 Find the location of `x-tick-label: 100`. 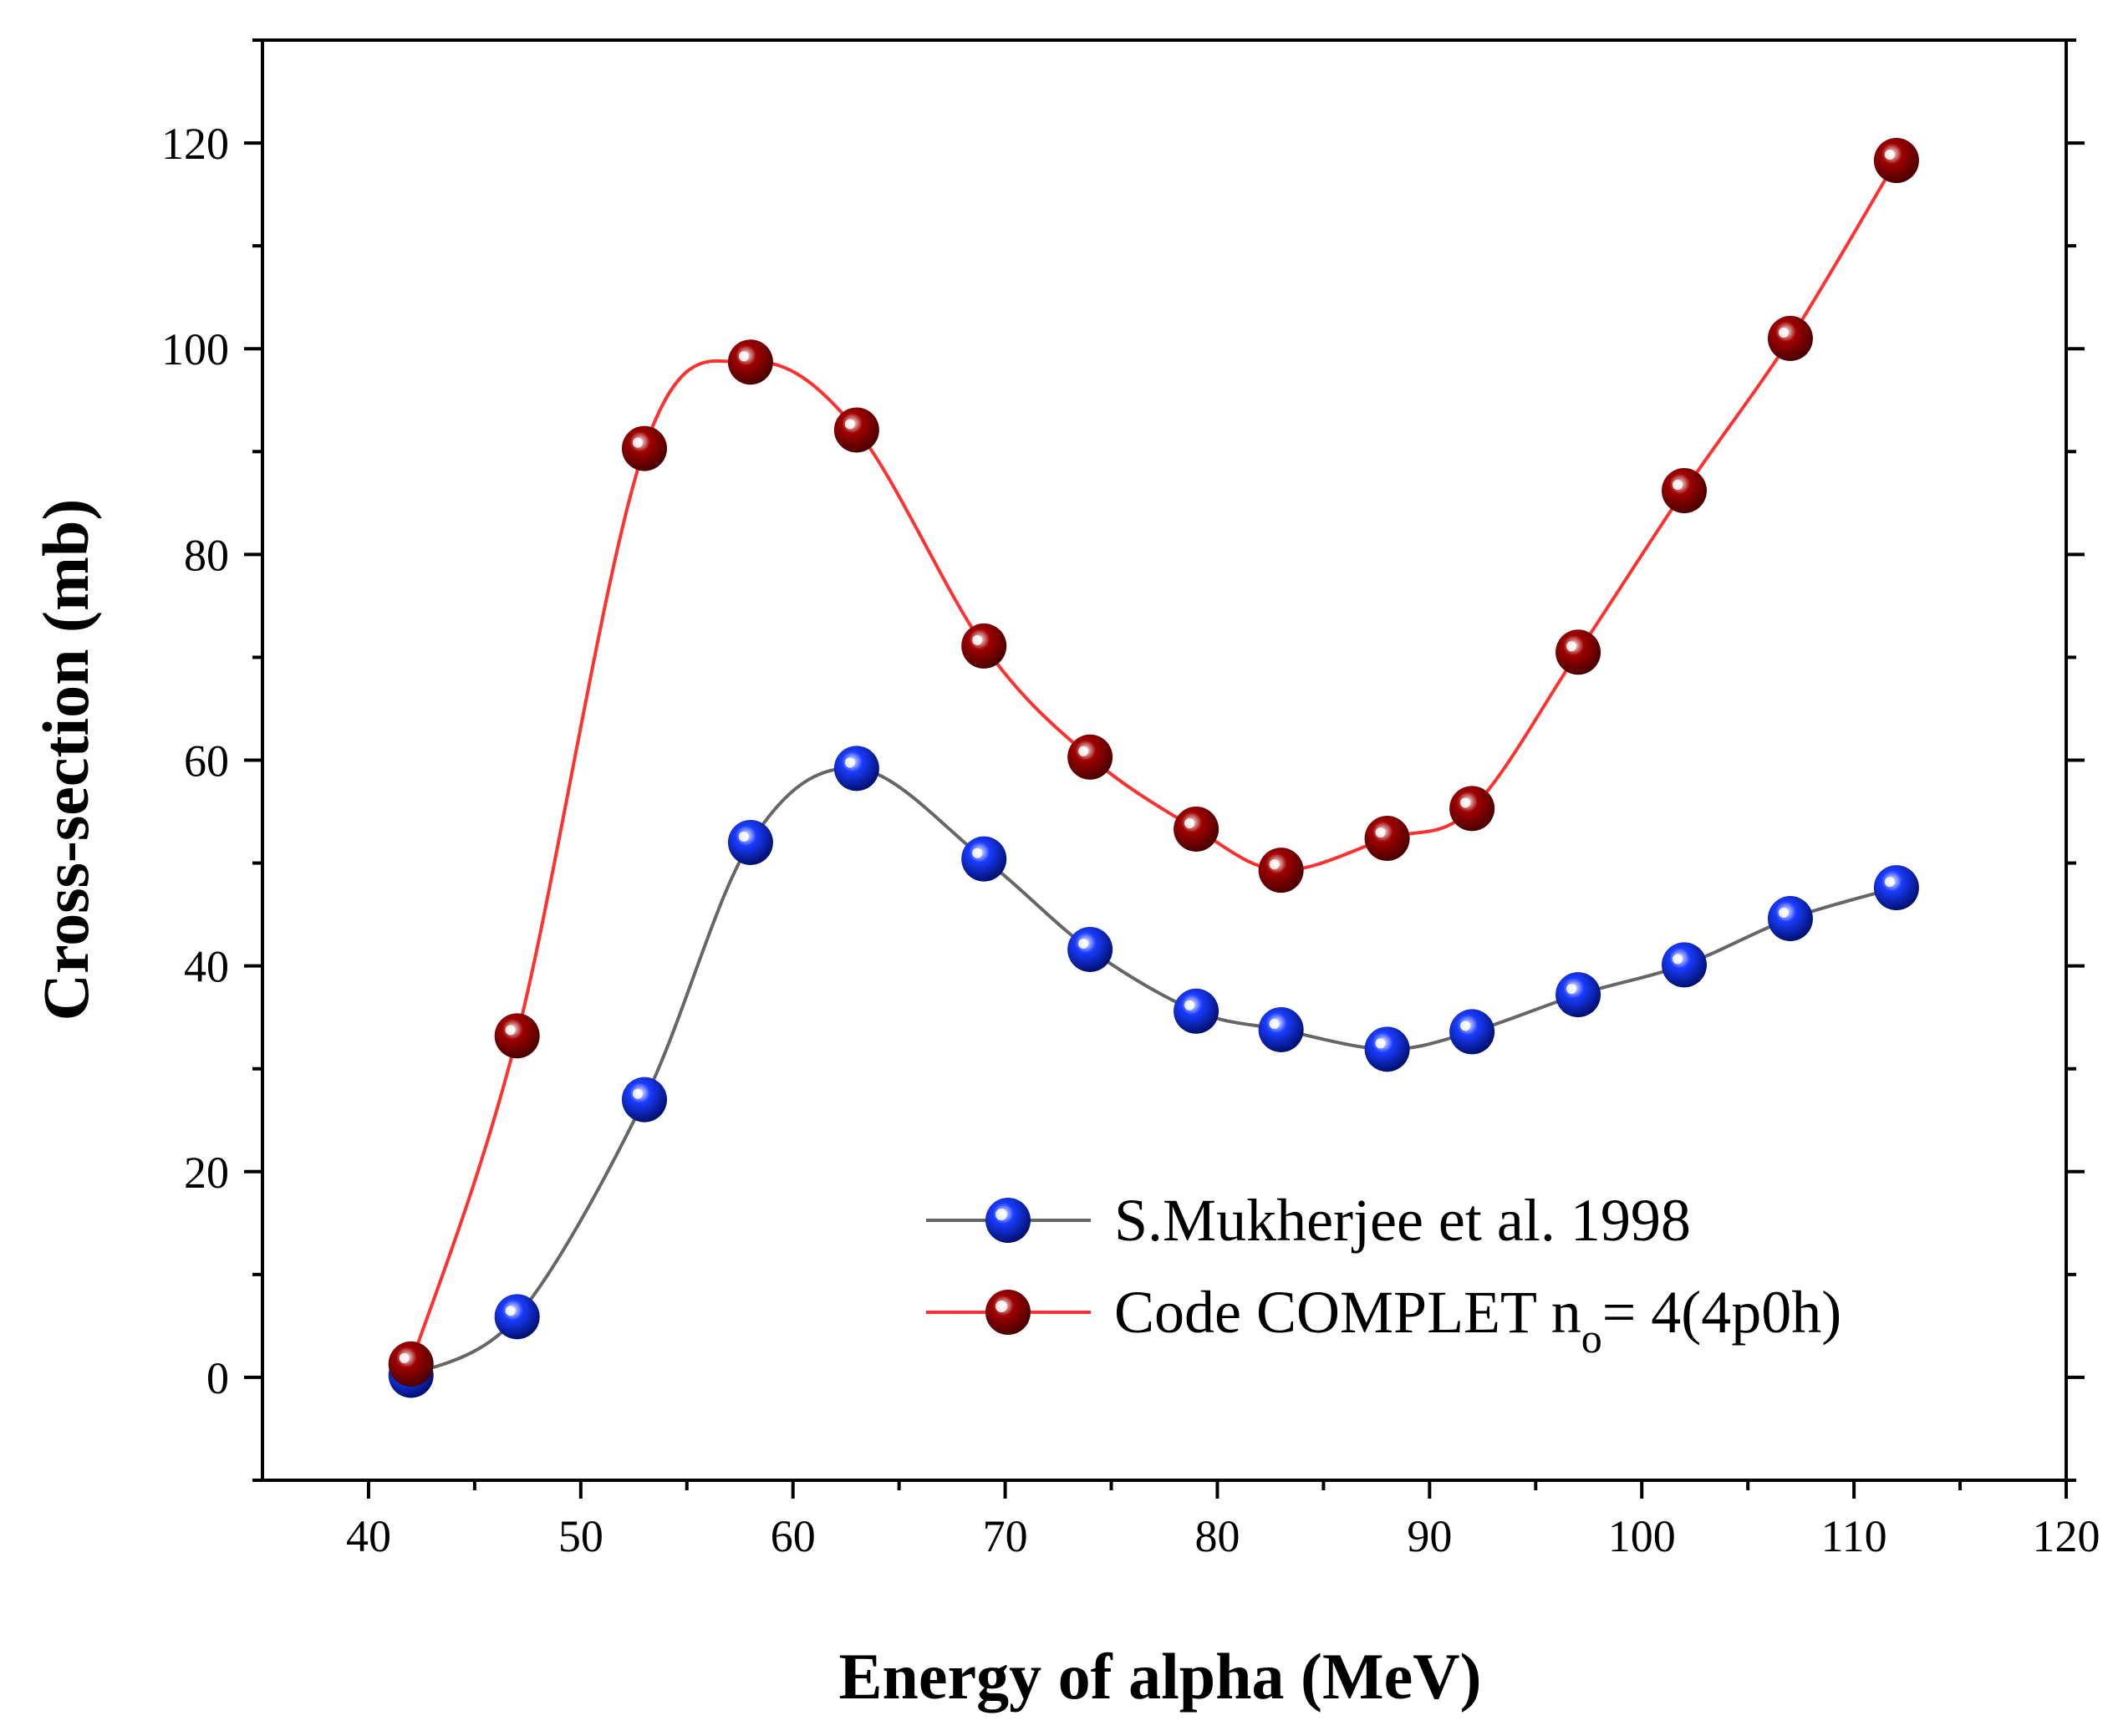

x-tick-label: 100 is located at coordinates (1642, 1536).